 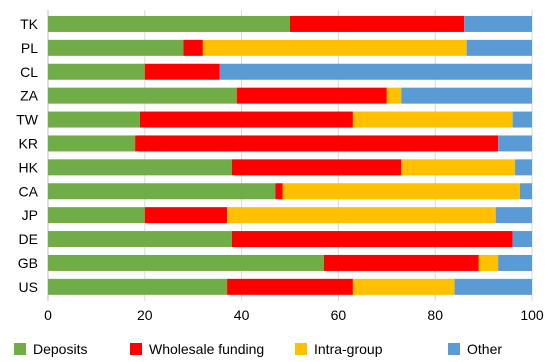 What do you see at coordinates (28, 239) in the screenshot?
I see `category-label-de: DE` at bounding box center [28, 239].